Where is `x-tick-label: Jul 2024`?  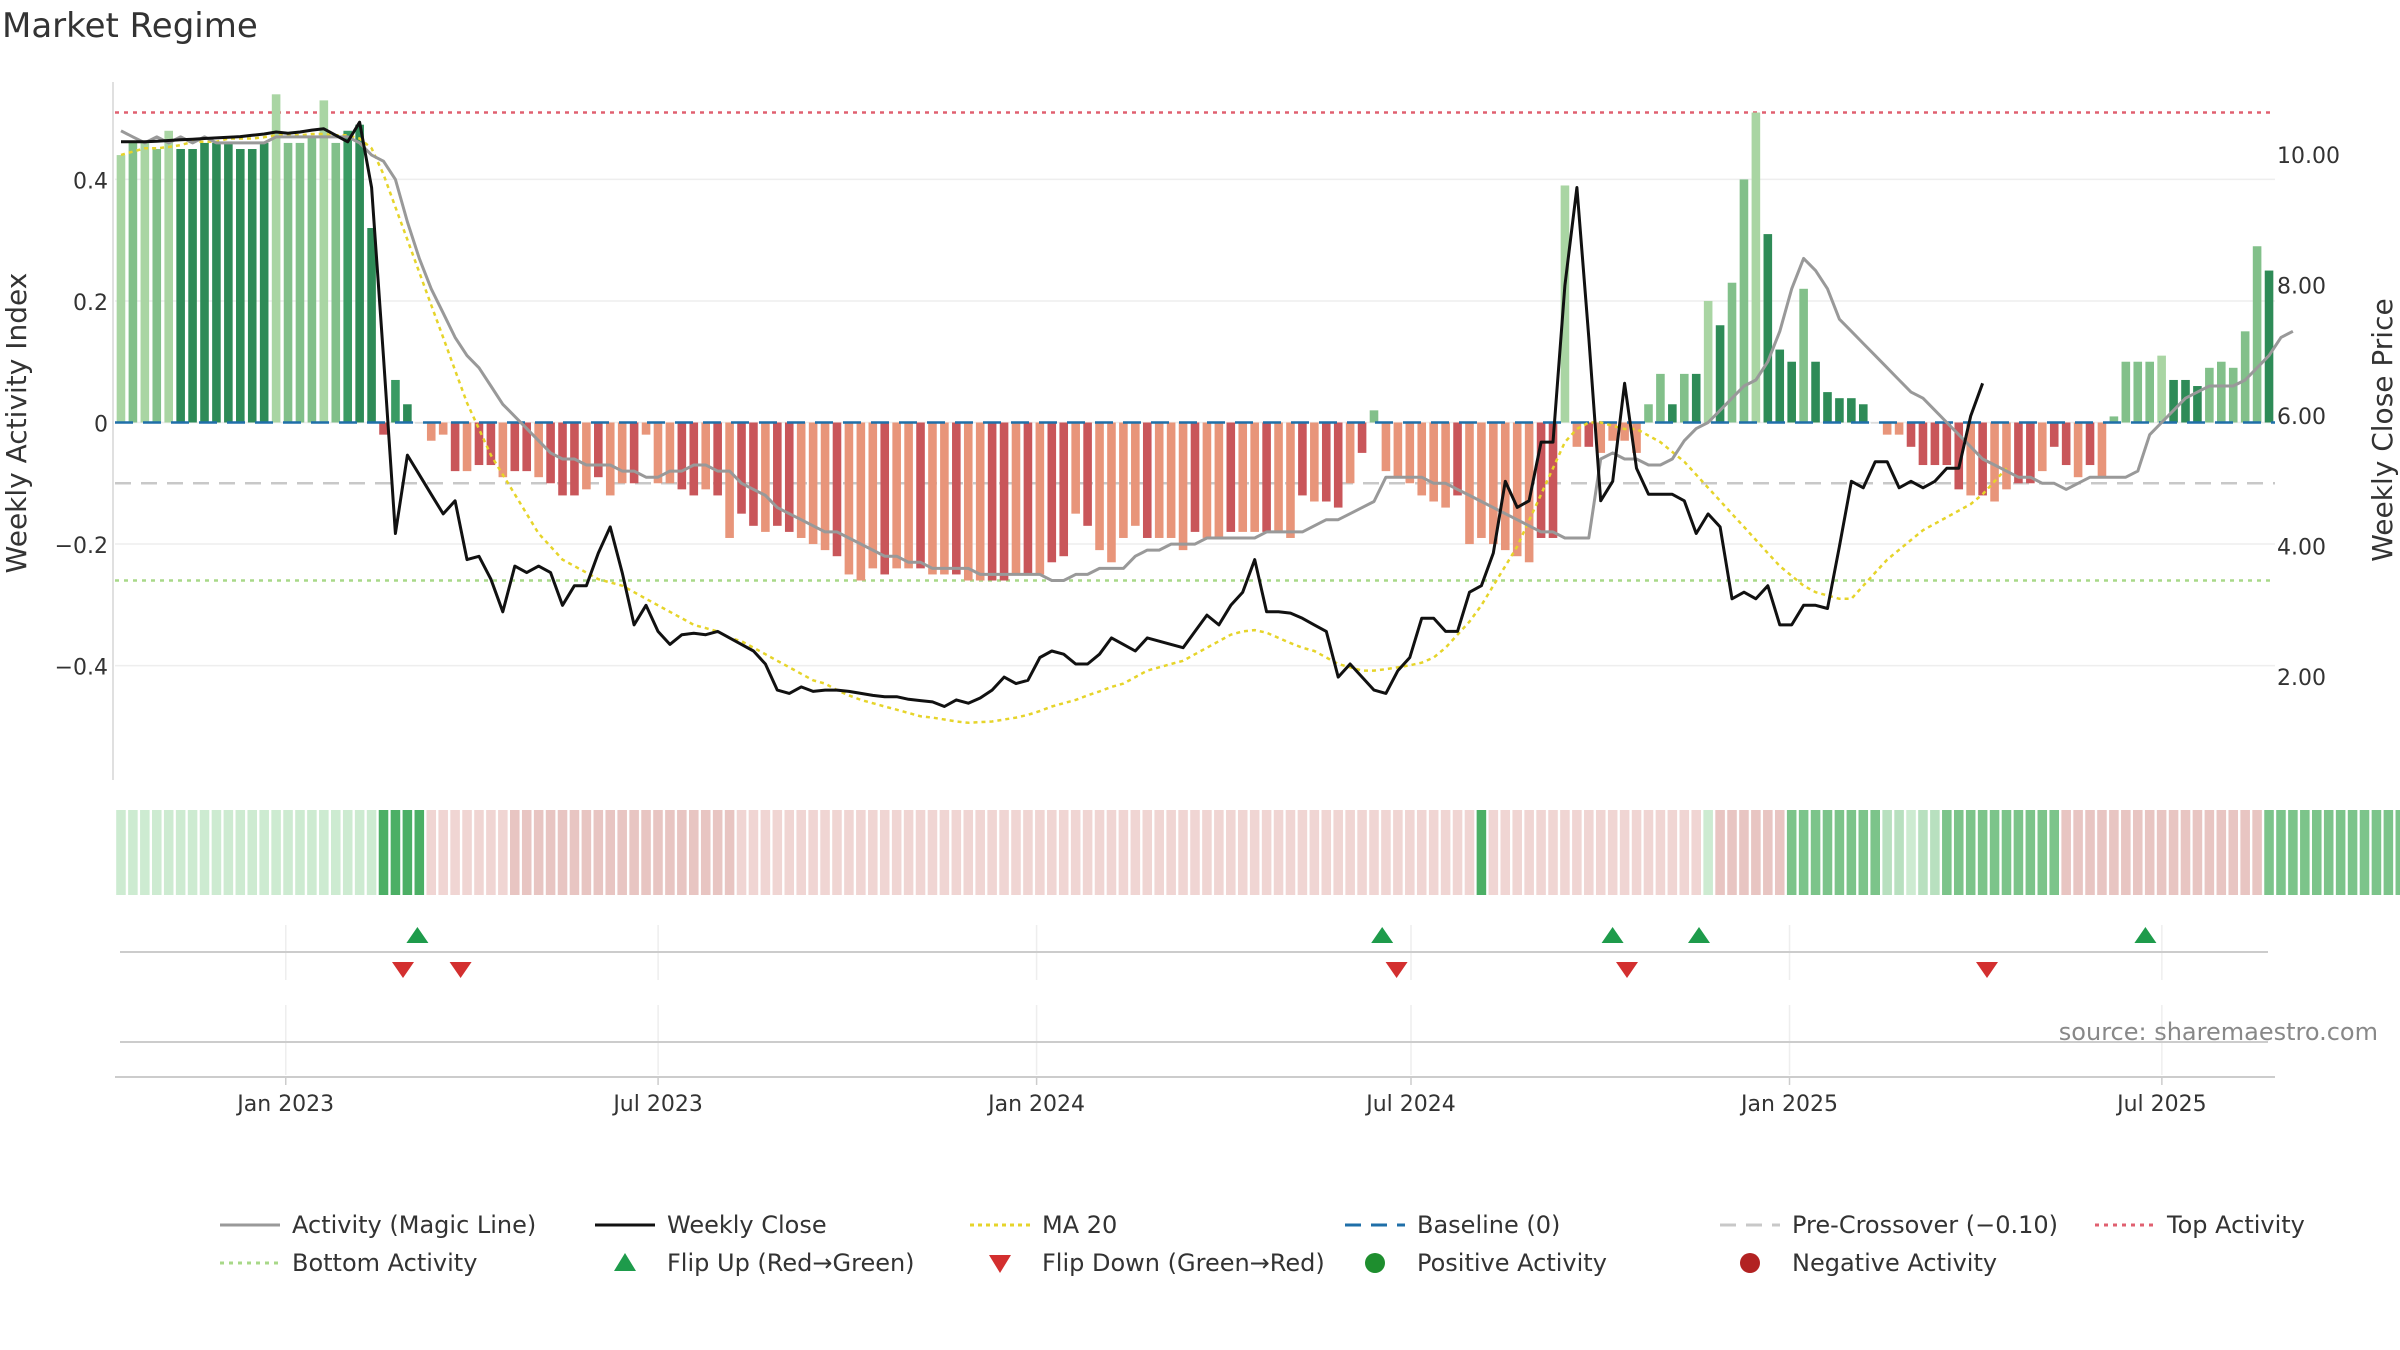 x-tick-label: Jul 2024 is located at coordinates (1410, 1104).